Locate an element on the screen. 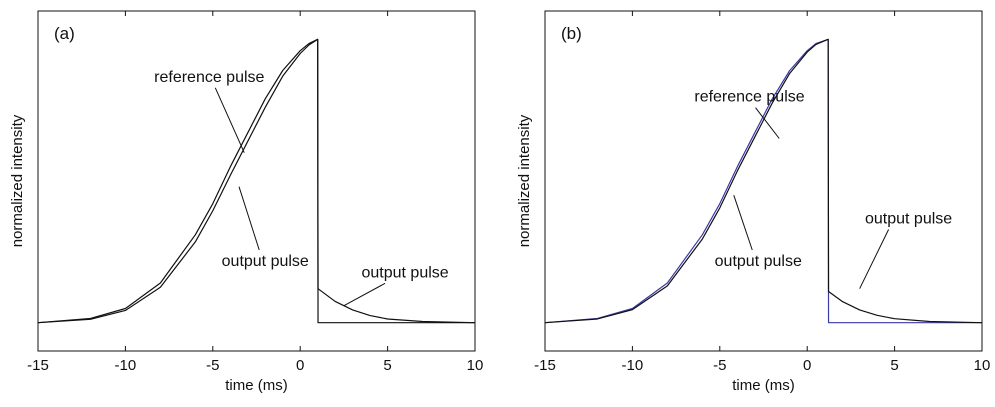  panel-label: (b) is located at coordinates (571, 33).